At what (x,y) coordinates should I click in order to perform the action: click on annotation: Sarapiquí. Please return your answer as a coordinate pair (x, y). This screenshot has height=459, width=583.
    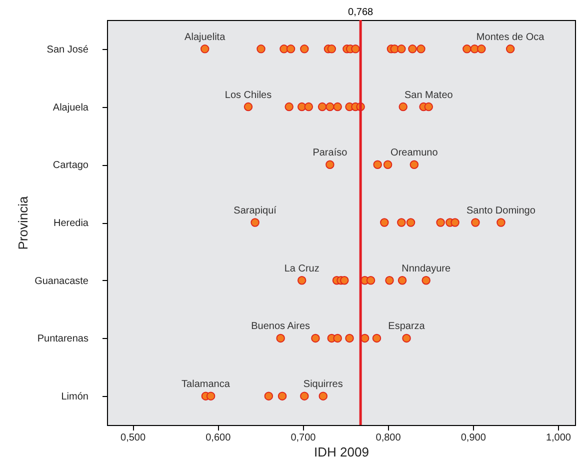
    Looking at the image, I should click on (255, 211).